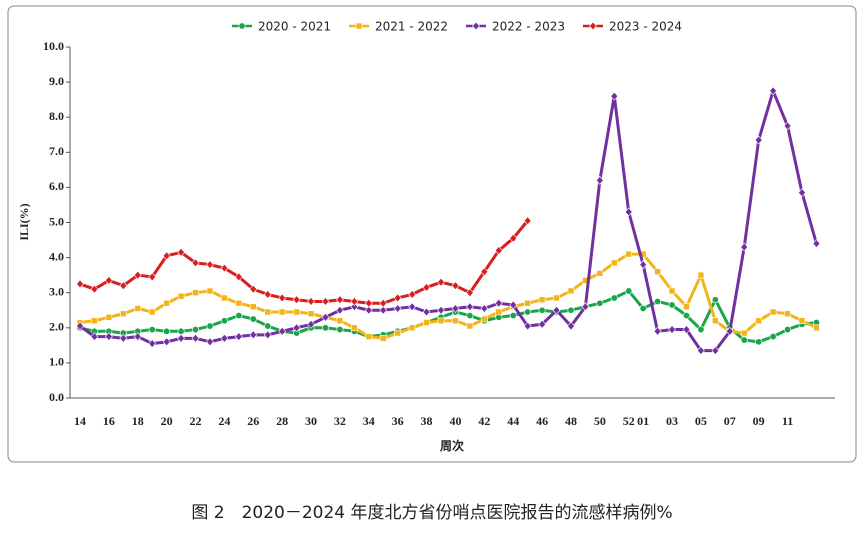  What do you see at coordinates (56, 186) in the screenshot?
I see `y-tick-label: 6.0` at bounding box center [56, 186].